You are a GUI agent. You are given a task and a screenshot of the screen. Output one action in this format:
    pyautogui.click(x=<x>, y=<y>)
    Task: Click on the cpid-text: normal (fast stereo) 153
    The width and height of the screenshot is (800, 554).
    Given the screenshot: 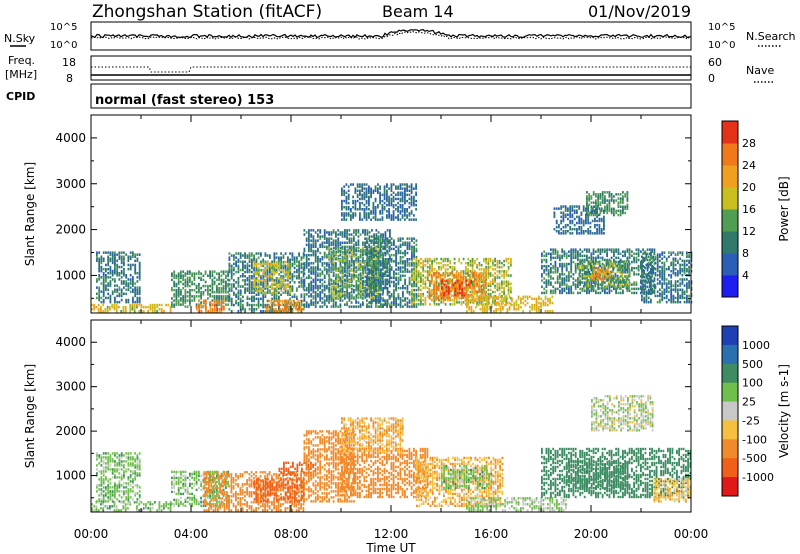 What is the action you would take?
    pyautogui.click(x=184, y=100)
    